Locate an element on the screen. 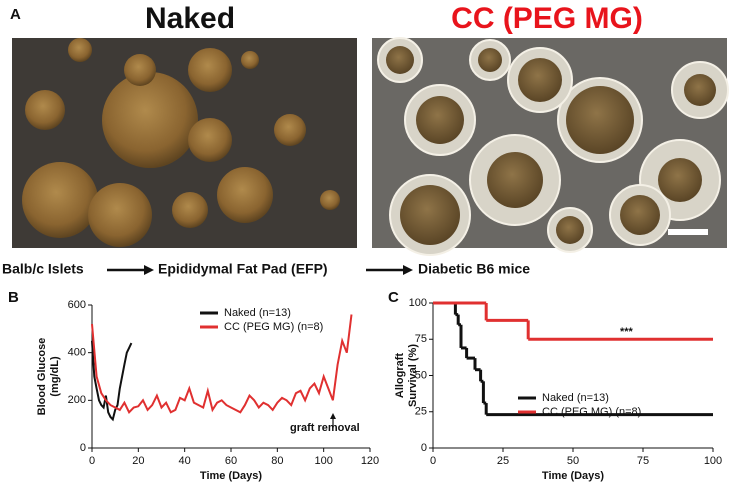 Image resolution: width=733 pixels, height=482 pixels. y-axis-label: (mg/dL) is located at coordinates (55, 376).